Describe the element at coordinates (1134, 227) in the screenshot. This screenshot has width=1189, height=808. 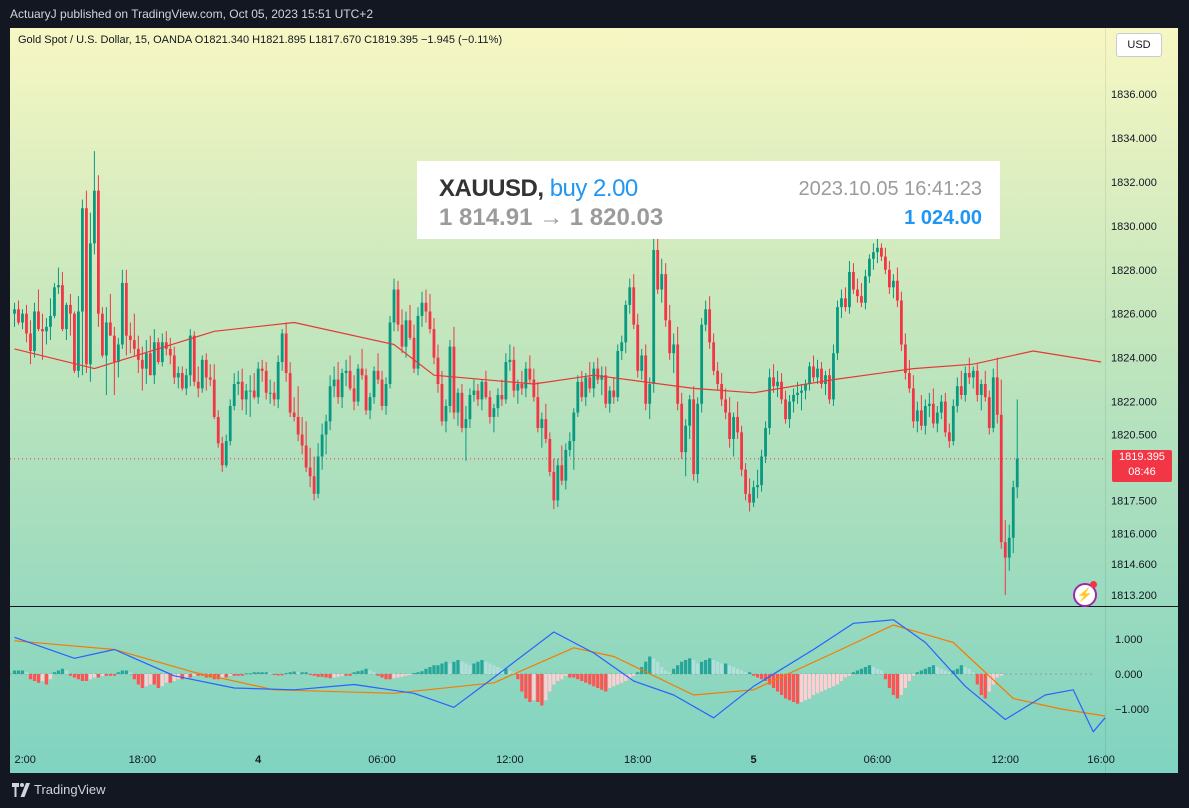
I see `price-tick-label: 1830.000` at that location.